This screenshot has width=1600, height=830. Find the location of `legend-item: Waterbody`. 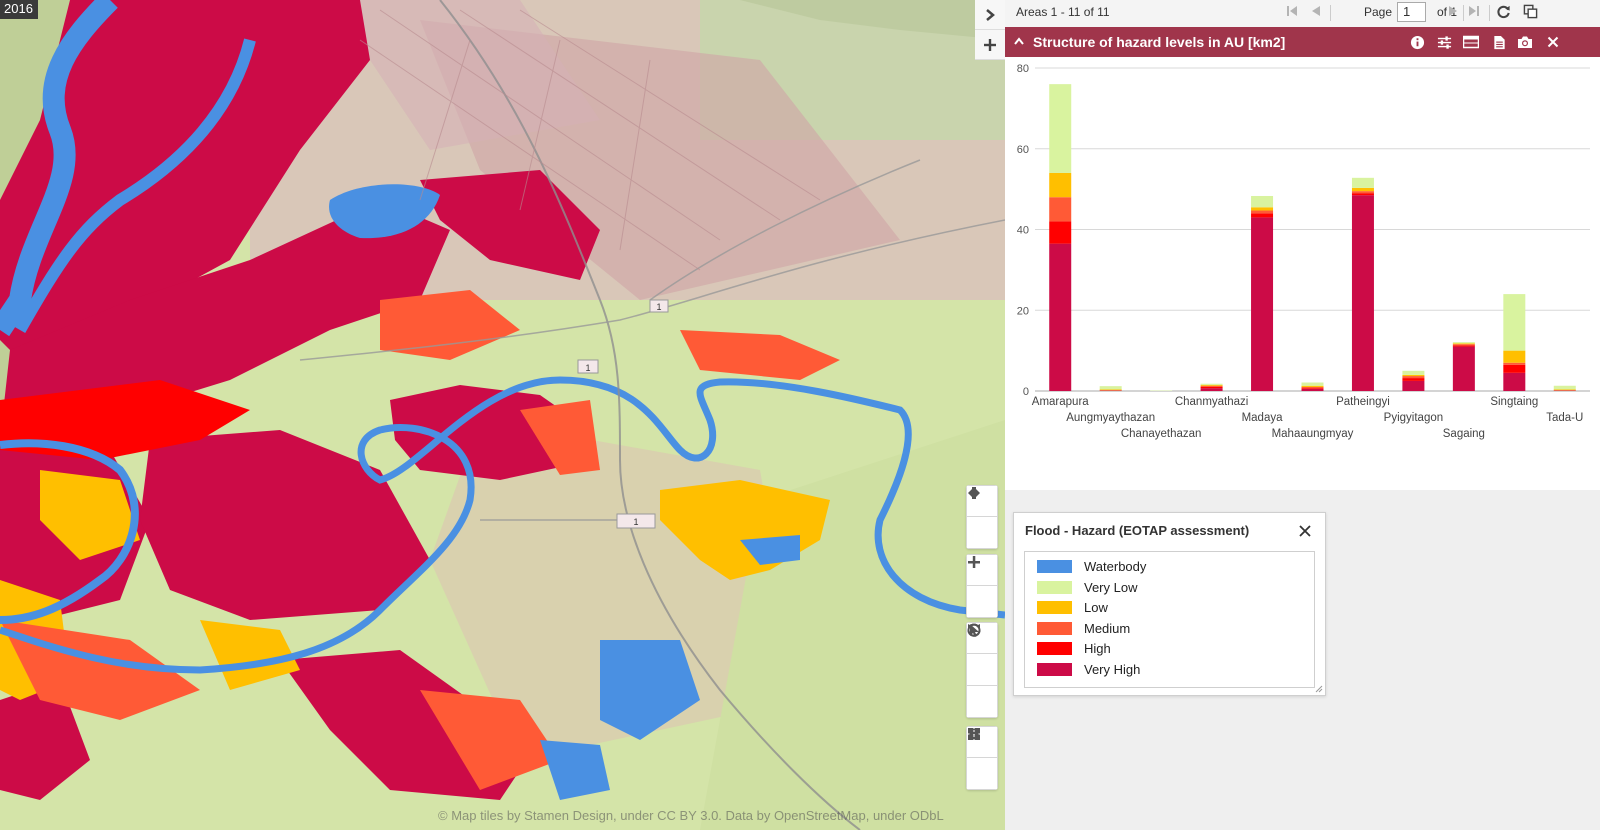

legend-item: Waterbody is located at coordinates (1091, 566).